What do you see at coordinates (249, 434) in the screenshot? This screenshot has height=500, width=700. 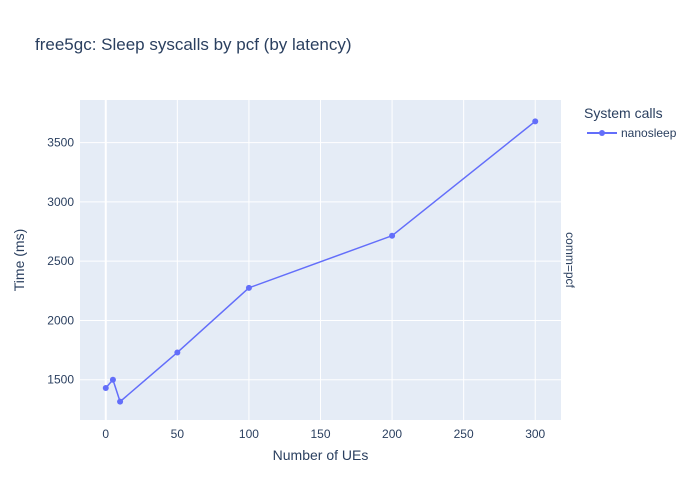 I see `x-tick-label: 100` at bounding box center [249, 434].